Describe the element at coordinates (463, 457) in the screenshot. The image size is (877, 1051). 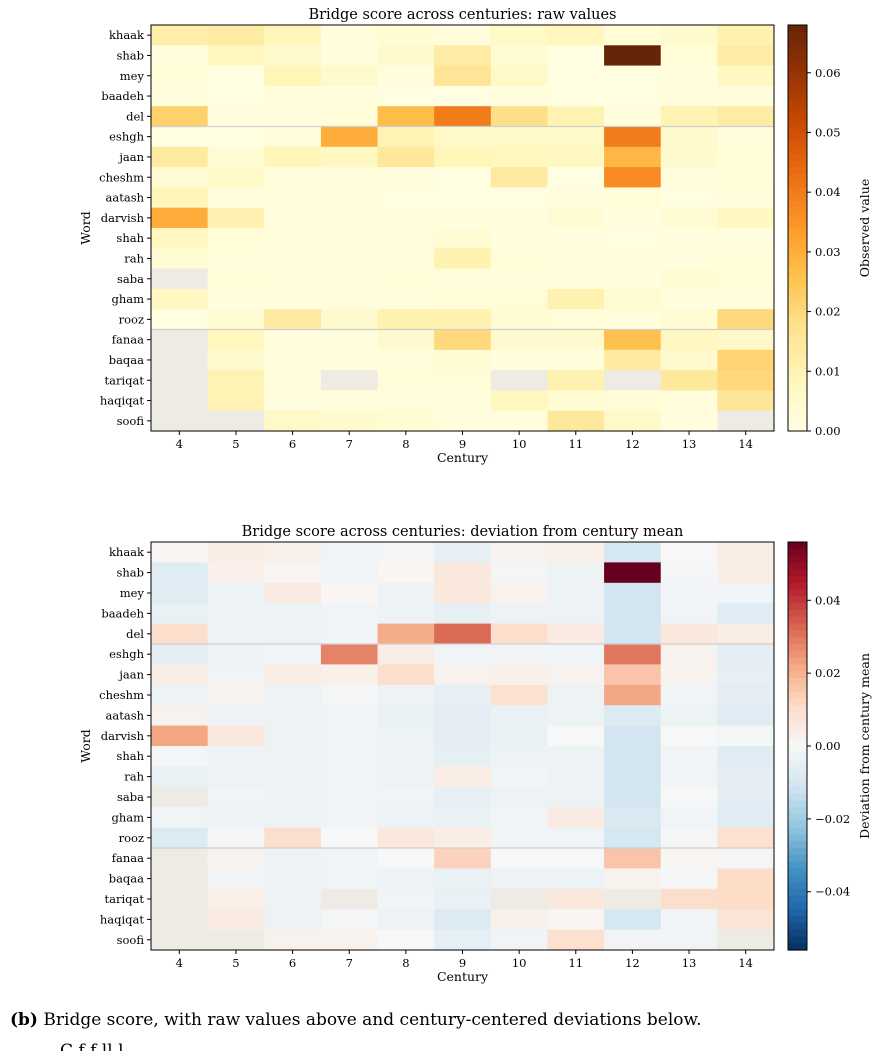
I see `raw-xlabel: Century` at that location.